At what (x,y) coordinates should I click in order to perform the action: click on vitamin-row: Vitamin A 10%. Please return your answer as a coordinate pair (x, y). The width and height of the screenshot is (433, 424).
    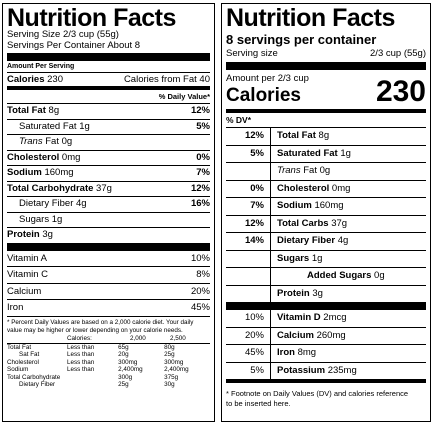
    Looking at the image, I should click on (108, 258).